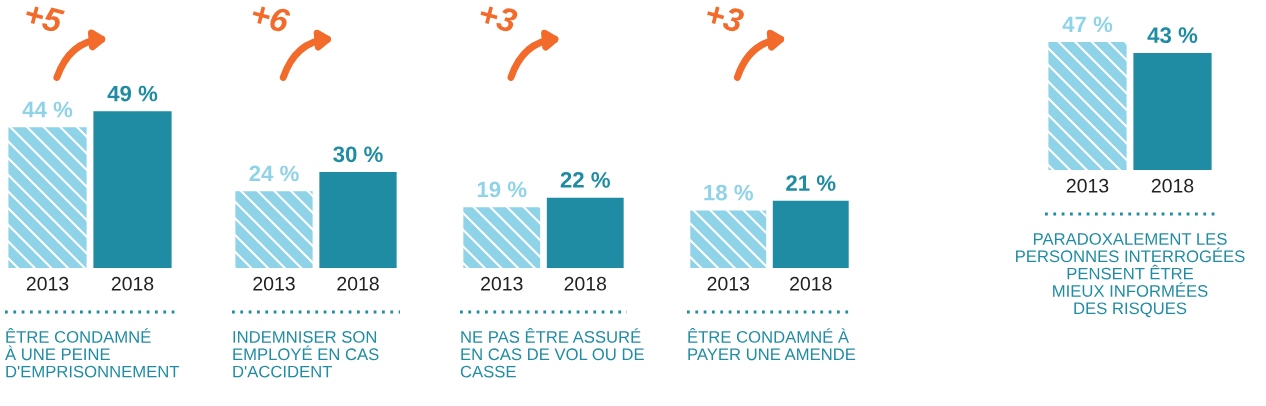 This screenshot has width=1266, height=406. What do you see at coordinates (811, 183) in the screenshot?
I see `data-label: 21 %` at bounding box center [811, 183].